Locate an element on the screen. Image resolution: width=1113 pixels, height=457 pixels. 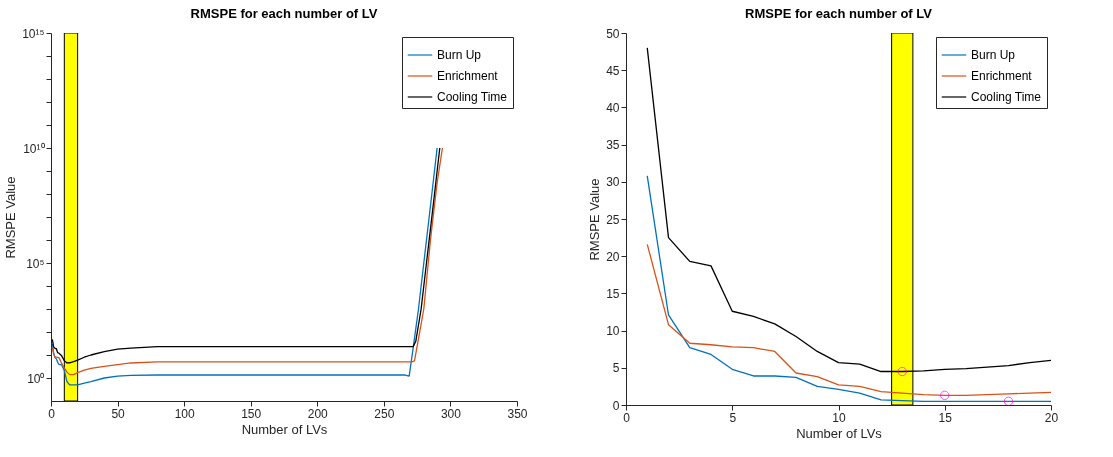
x-tick-label: 5 is located at coordinates (733, 417).